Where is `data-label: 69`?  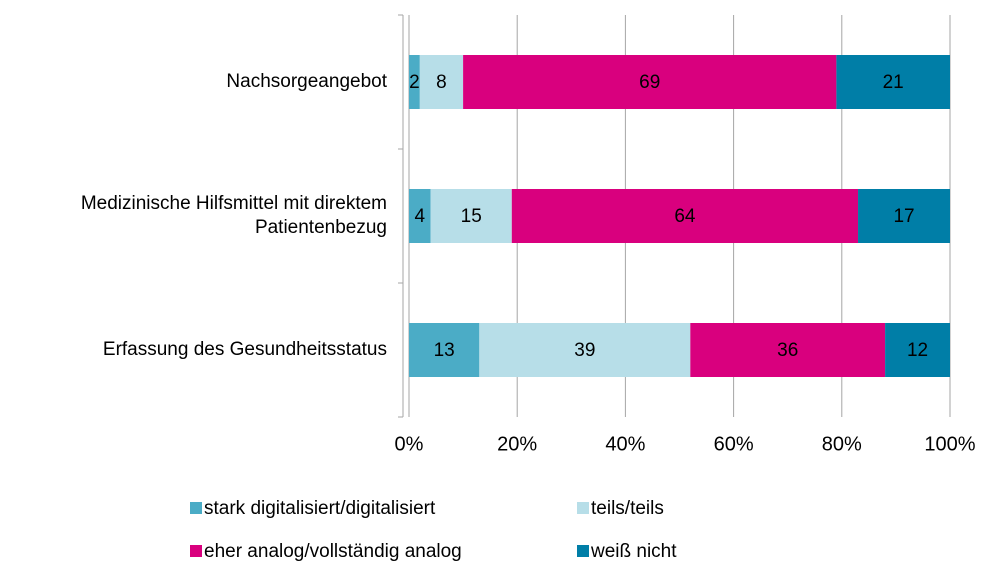 data-label: 69 is located at coordinates (649, 82).